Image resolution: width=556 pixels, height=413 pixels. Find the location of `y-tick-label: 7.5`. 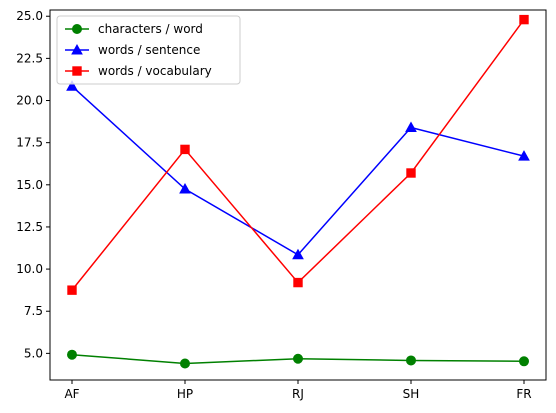

y-tick-label: 7.5 is located at coordinates (33, 311).